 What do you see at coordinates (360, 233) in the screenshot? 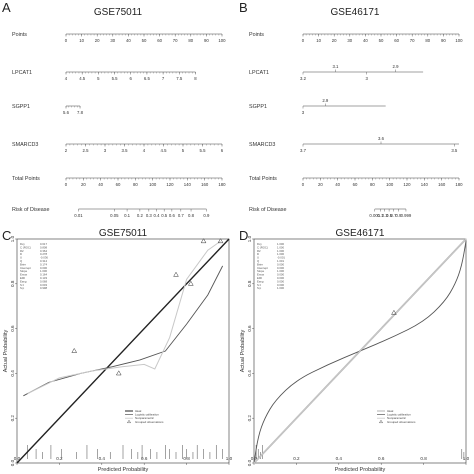
I see `panel-title: GSE46171` at bounding box center [360, 233].